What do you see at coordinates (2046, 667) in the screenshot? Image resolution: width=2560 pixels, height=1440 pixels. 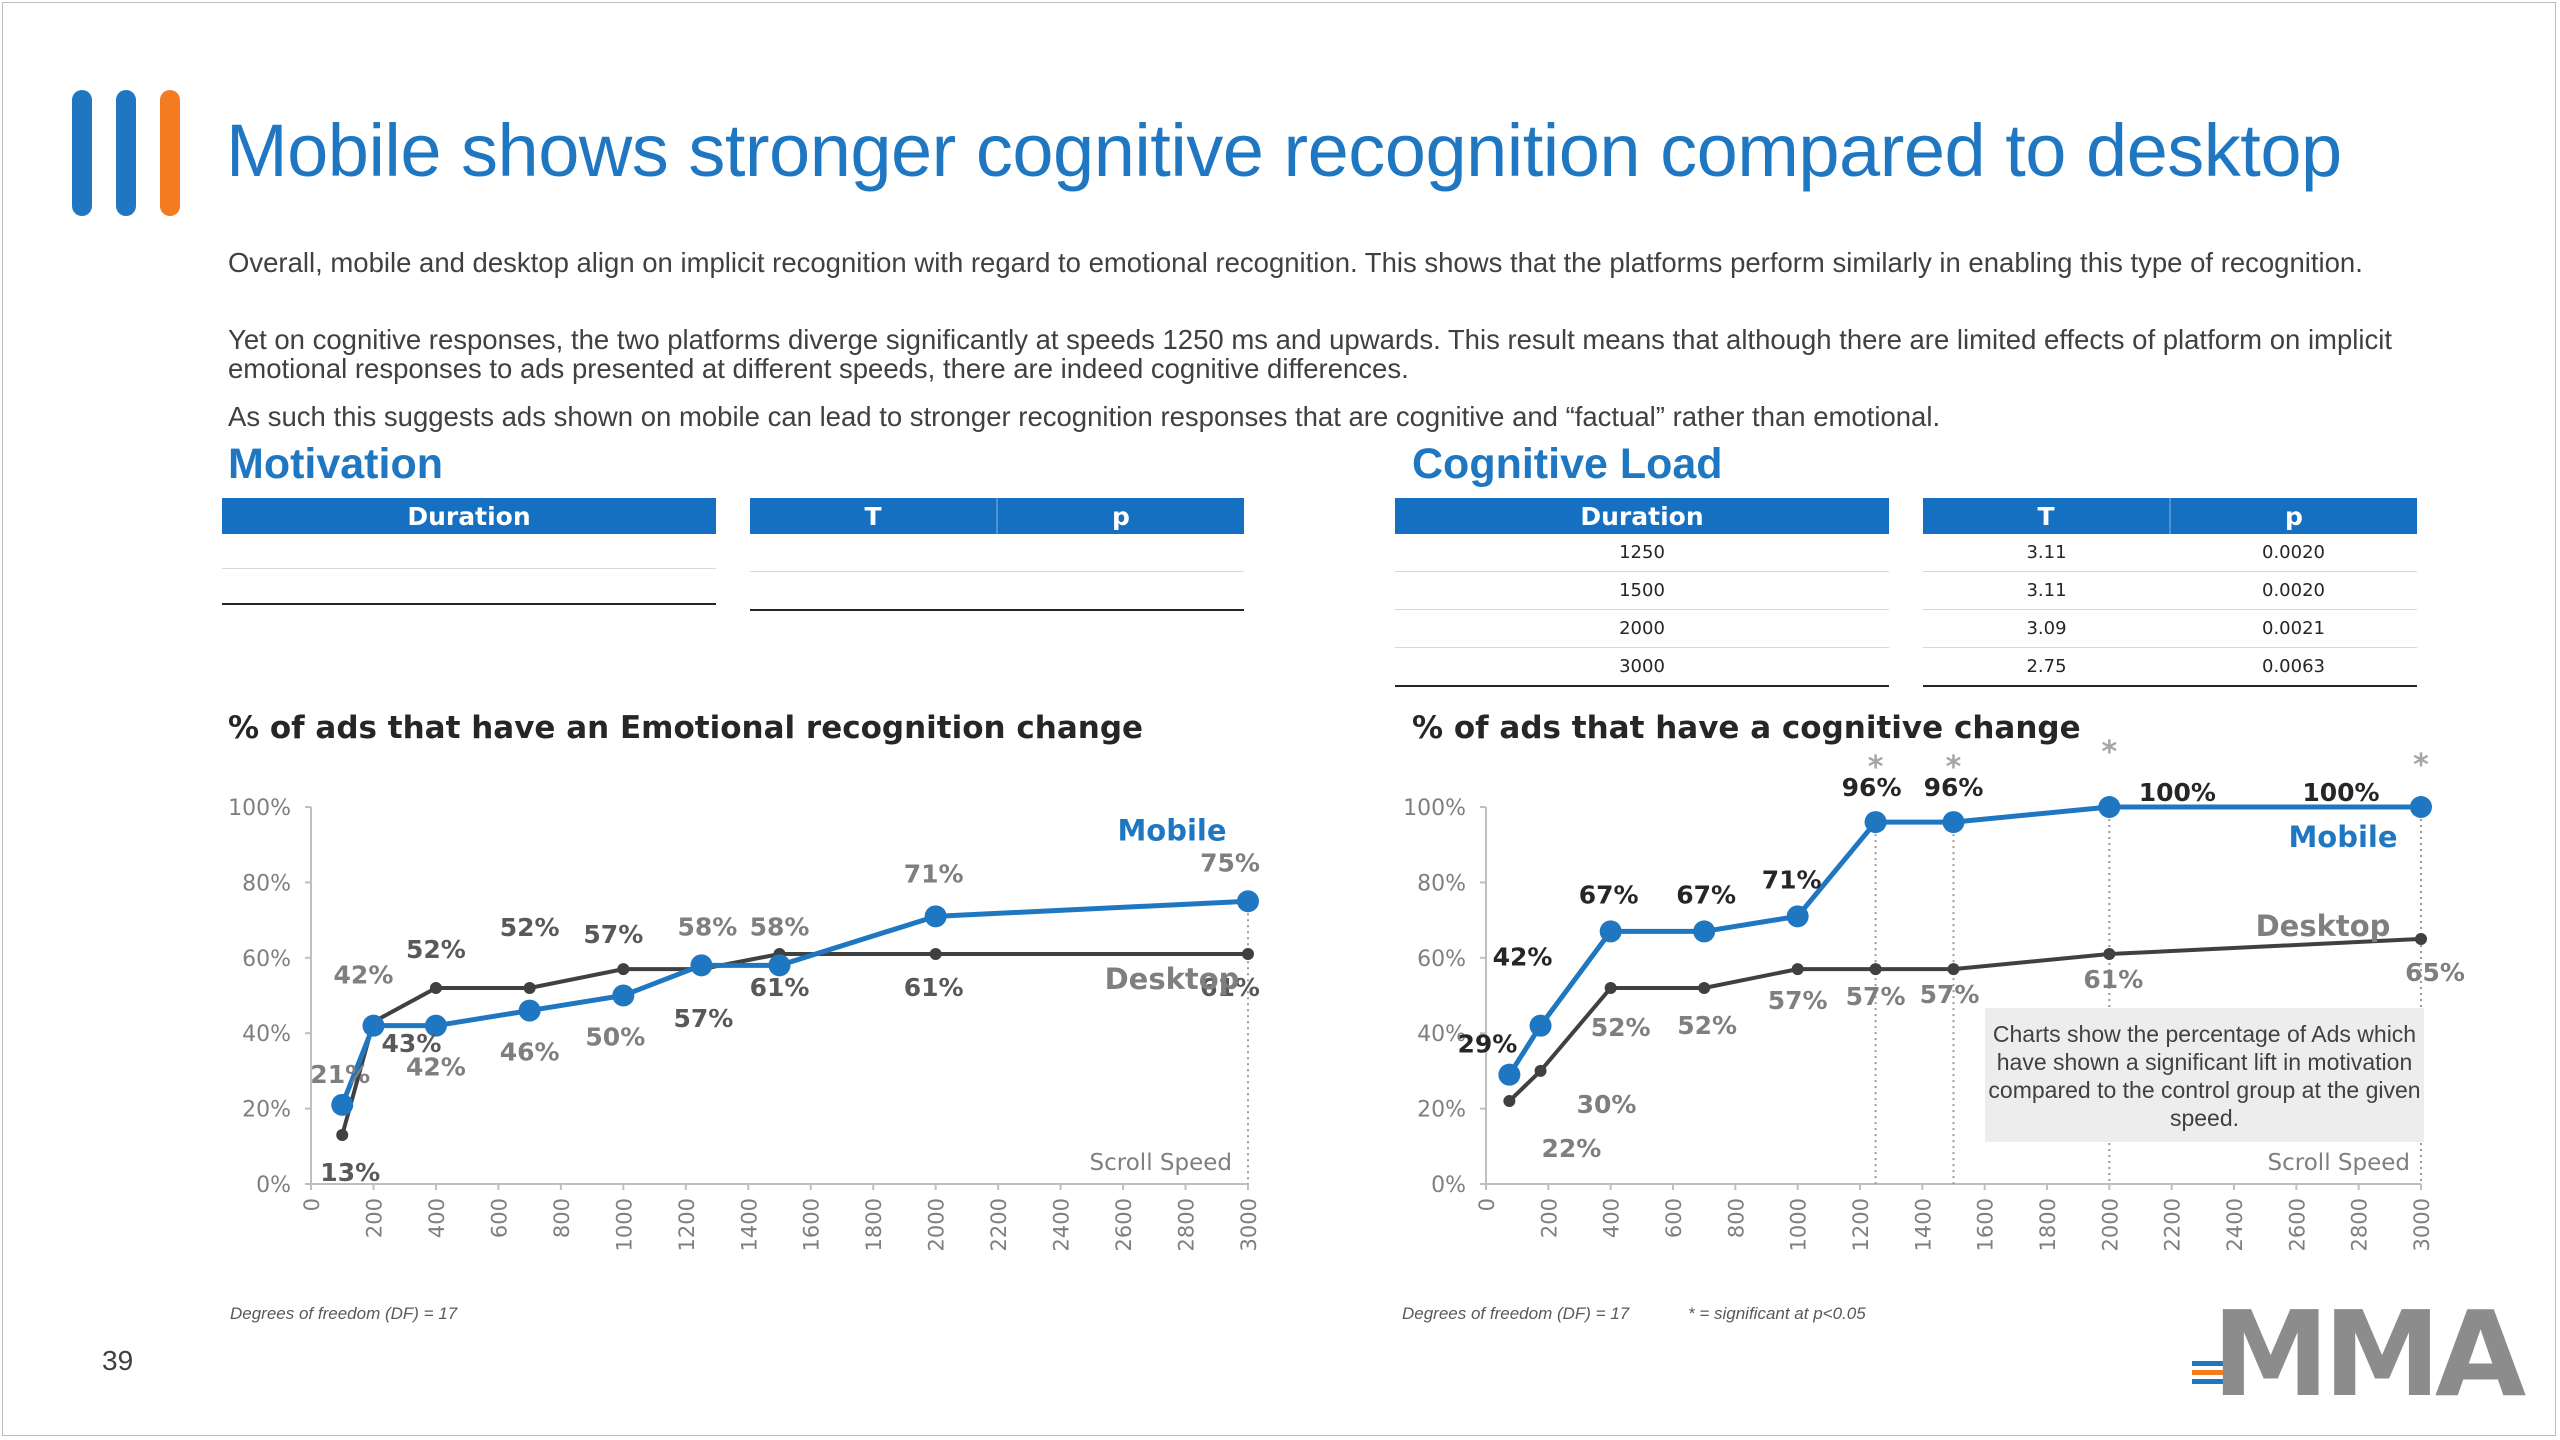 I see `table-cell-t: 2.75` at bounding box center [2046, 667].